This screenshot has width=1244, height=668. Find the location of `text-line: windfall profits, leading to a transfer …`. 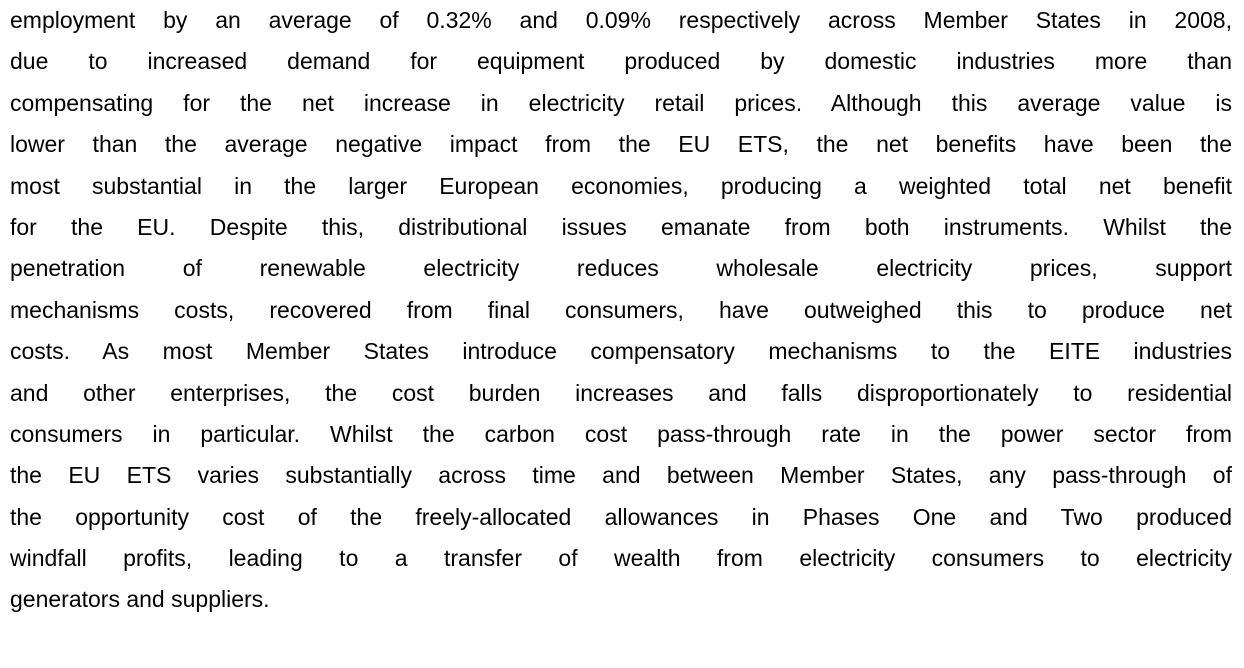

text-line: windfall profits, leading to a transfer … is located at coordinates (621, 558).